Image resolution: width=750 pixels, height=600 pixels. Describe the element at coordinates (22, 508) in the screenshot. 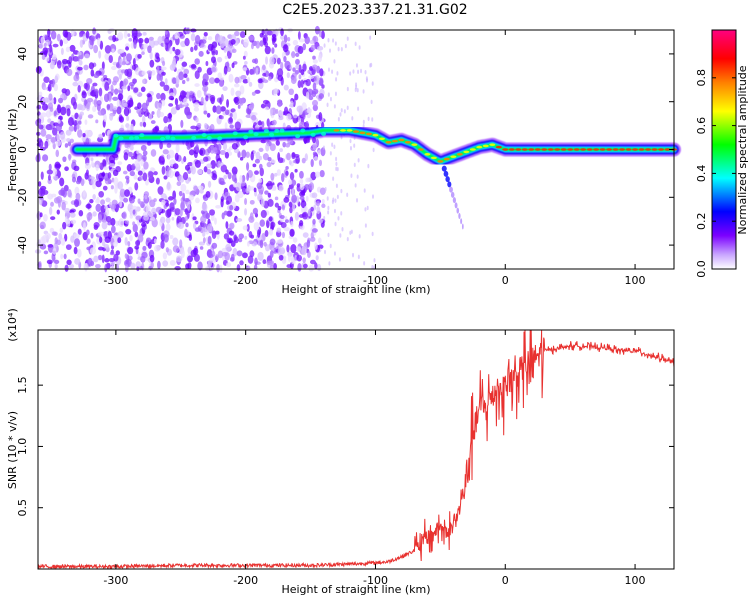

I see `snr-y-tick-label: 0.5` at that location.